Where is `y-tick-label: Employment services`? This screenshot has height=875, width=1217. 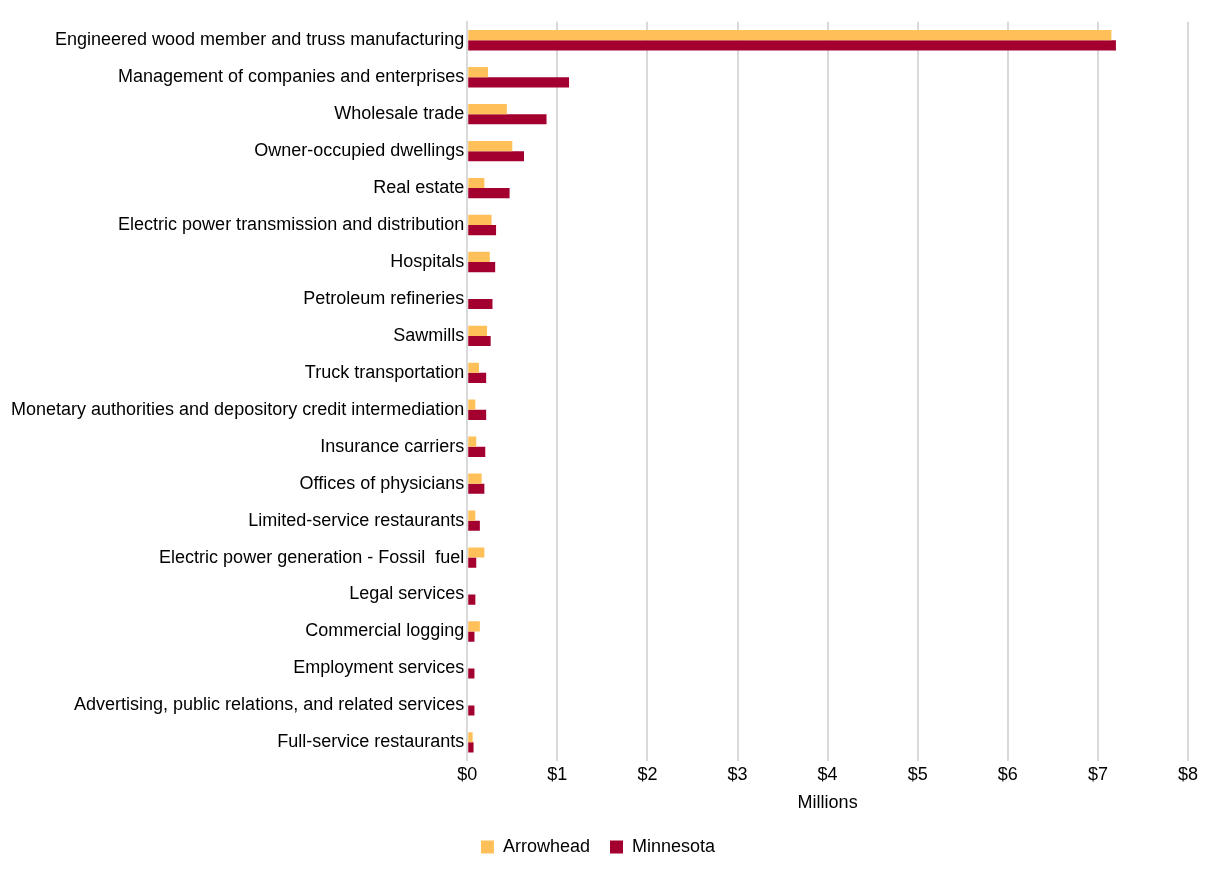 y-tick-label: Employment services is located at coordinates (379, 667).